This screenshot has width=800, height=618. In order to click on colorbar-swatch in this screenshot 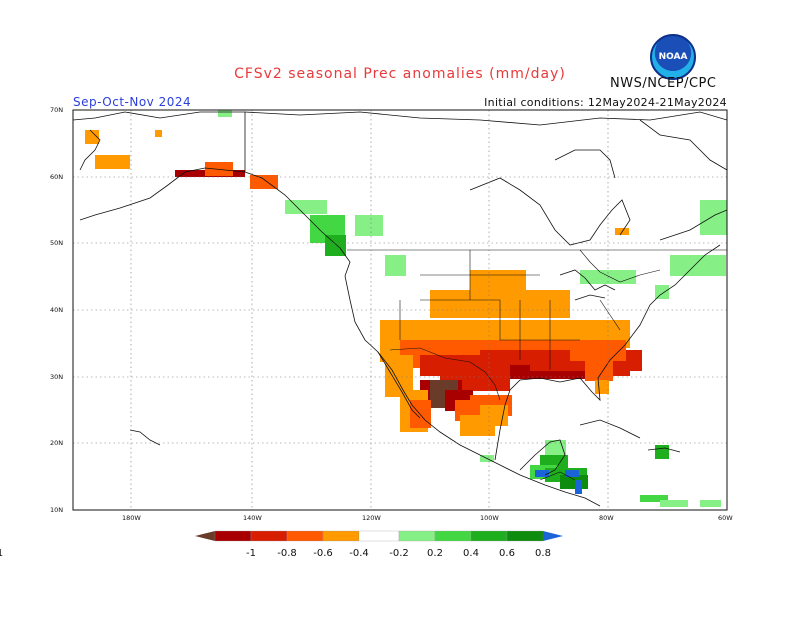, I will do `click(417, 536)`.